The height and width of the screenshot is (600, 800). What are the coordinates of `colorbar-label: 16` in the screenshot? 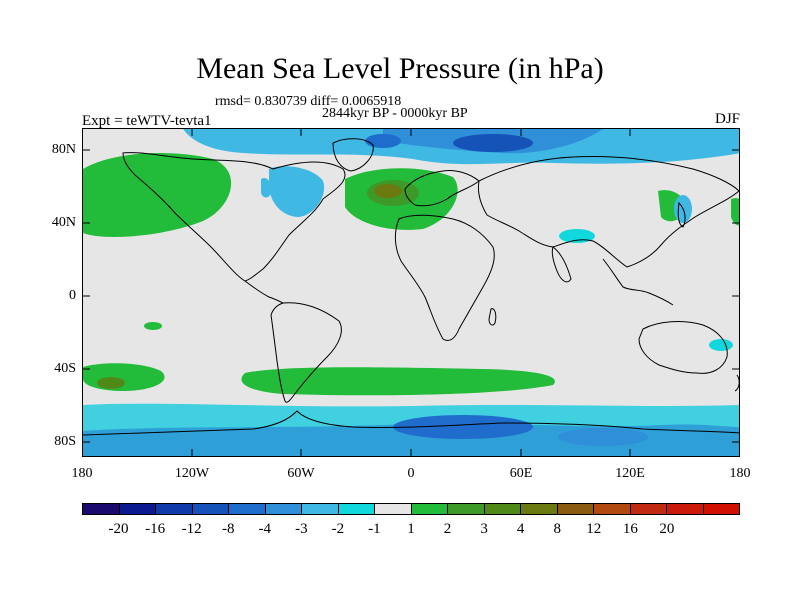 It's located at (630, 529).